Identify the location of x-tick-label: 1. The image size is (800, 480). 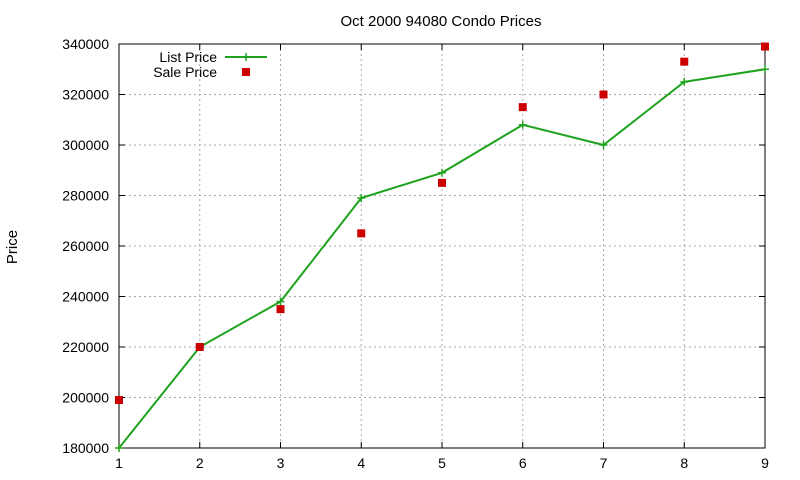
(119, 463).